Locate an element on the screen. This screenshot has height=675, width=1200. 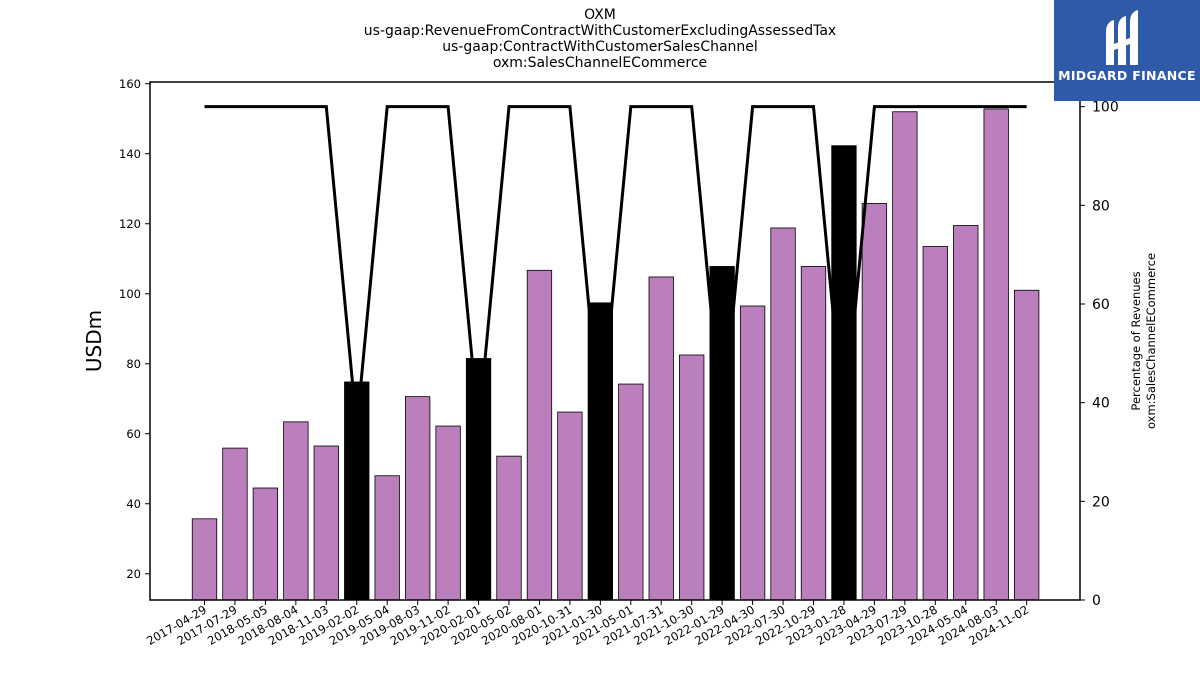
y2-tick-label: 100 is located at coordinates (1105, 108).